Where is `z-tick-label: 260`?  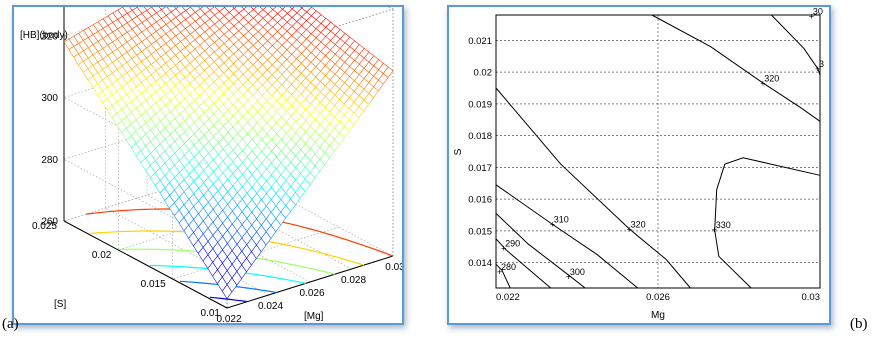
z-tick-label: 260 is located at coordinates (49, 222).